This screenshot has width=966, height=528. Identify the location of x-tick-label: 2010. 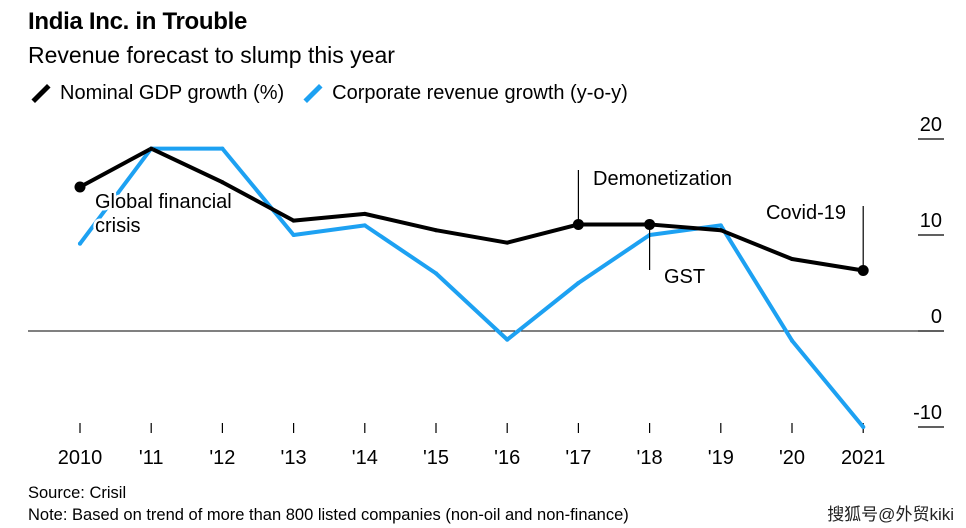
(80, 458).